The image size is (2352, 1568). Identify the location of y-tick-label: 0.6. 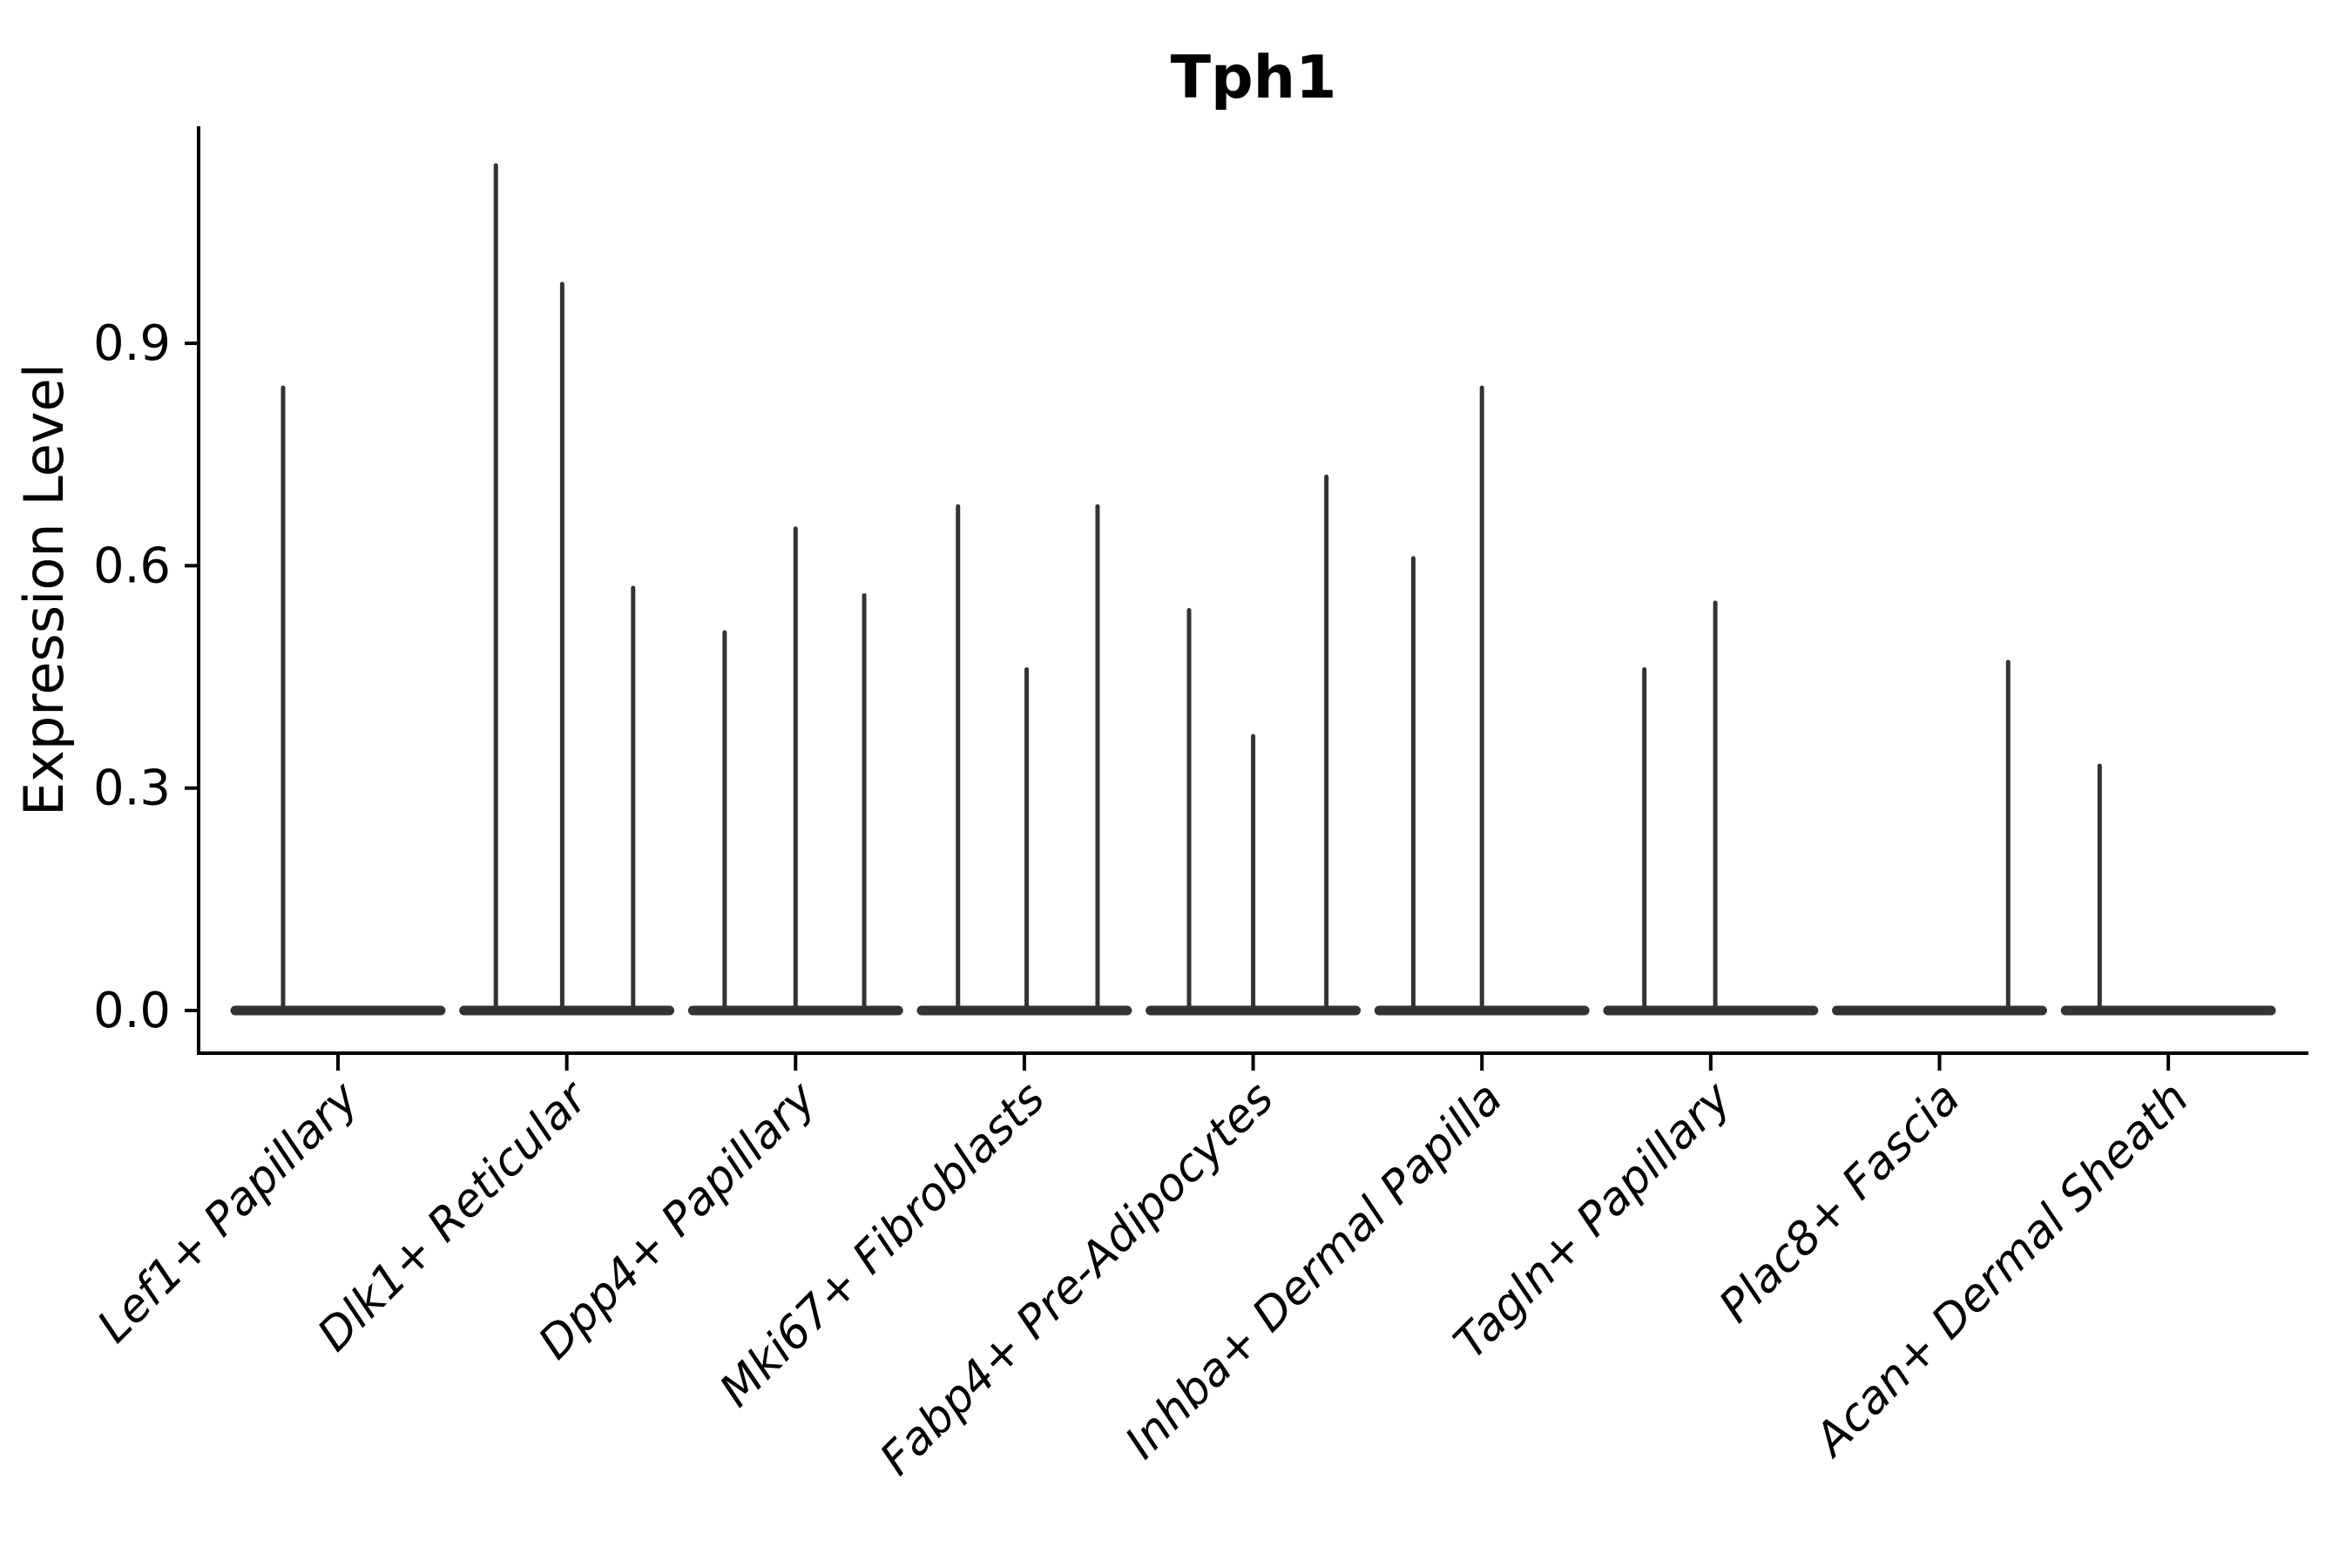
(132, 565).